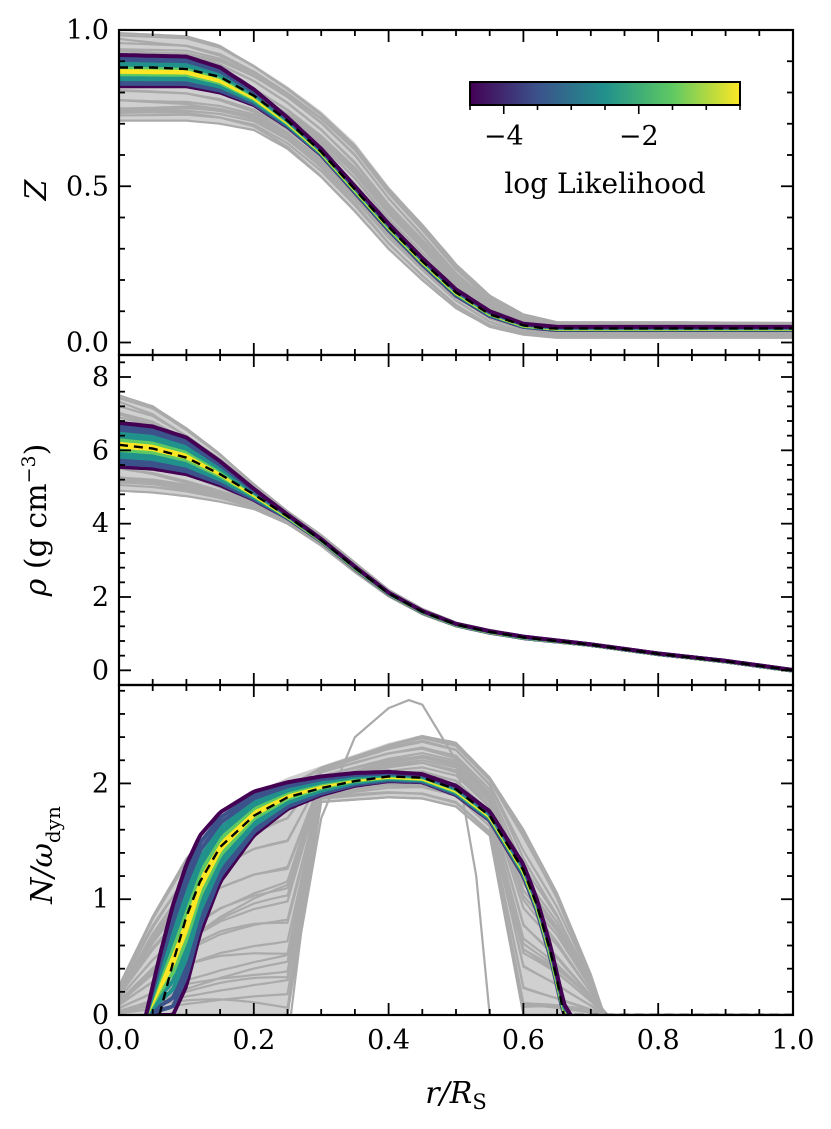  What do you see at coordinates (87, 343) in the screenshot?
I see `y-tick-label: 0.0` at bounding box center [87, 343].